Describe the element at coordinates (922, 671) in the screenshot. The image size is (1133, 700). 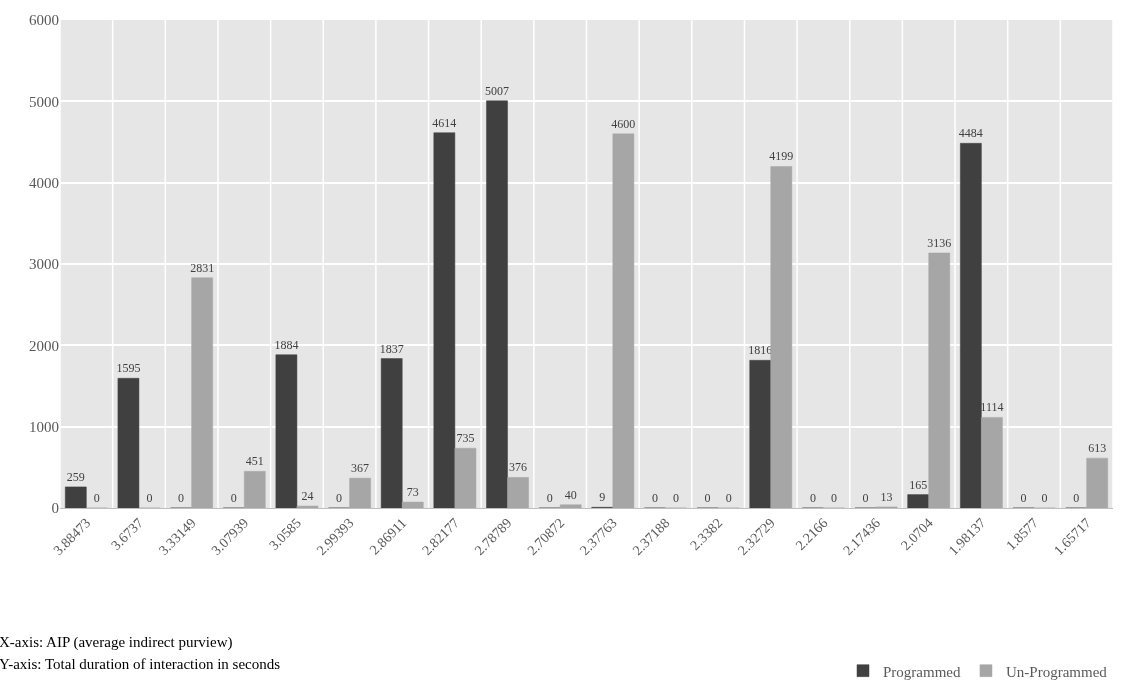
I see `legend-label: Programmed` at that location.